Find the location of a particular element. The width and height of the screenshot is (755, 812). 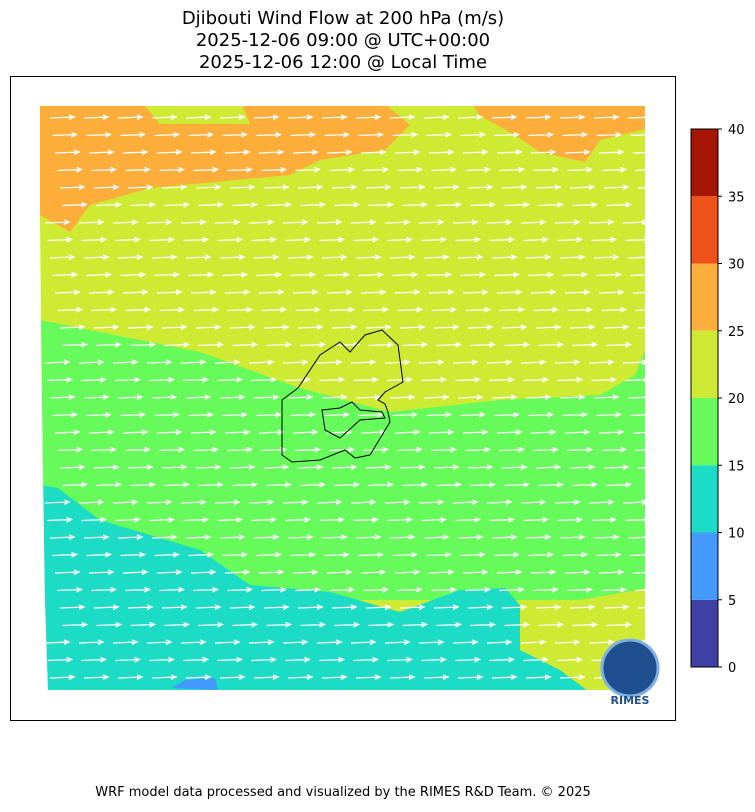

title: Djibouti Wind Flow at 200 hPa (m/s) is located at coordinates (343, 18).